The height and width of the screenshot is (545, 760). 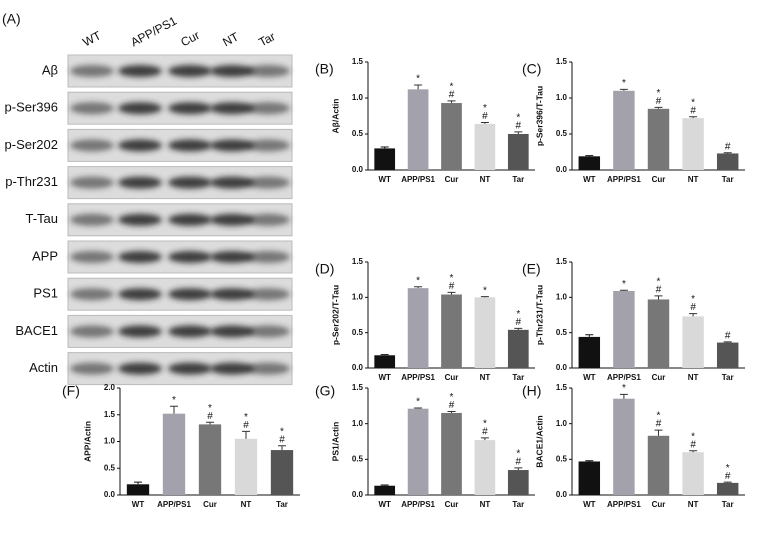 I want to click on y-tick-label: 1.5, so click(x=358, y=387).